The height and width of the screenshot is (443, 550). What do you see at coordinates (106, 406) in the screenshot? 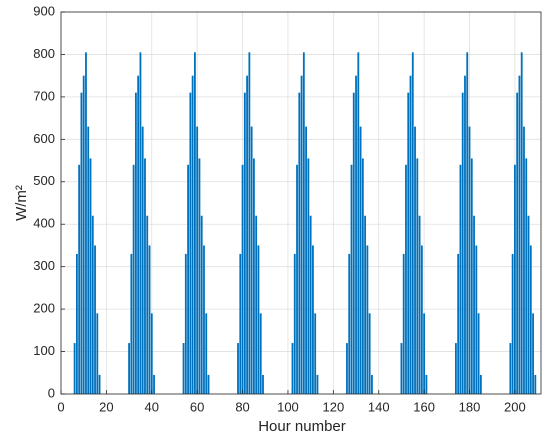
I see `x-tick-label: 20` at bounding box center [106, 406].